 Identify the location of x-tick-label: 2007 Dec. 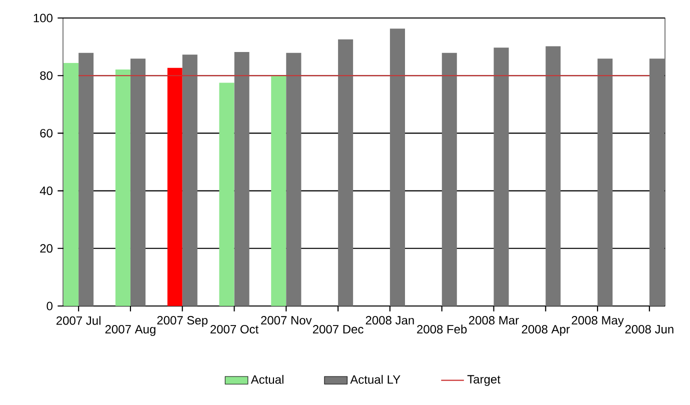
(338, 329).